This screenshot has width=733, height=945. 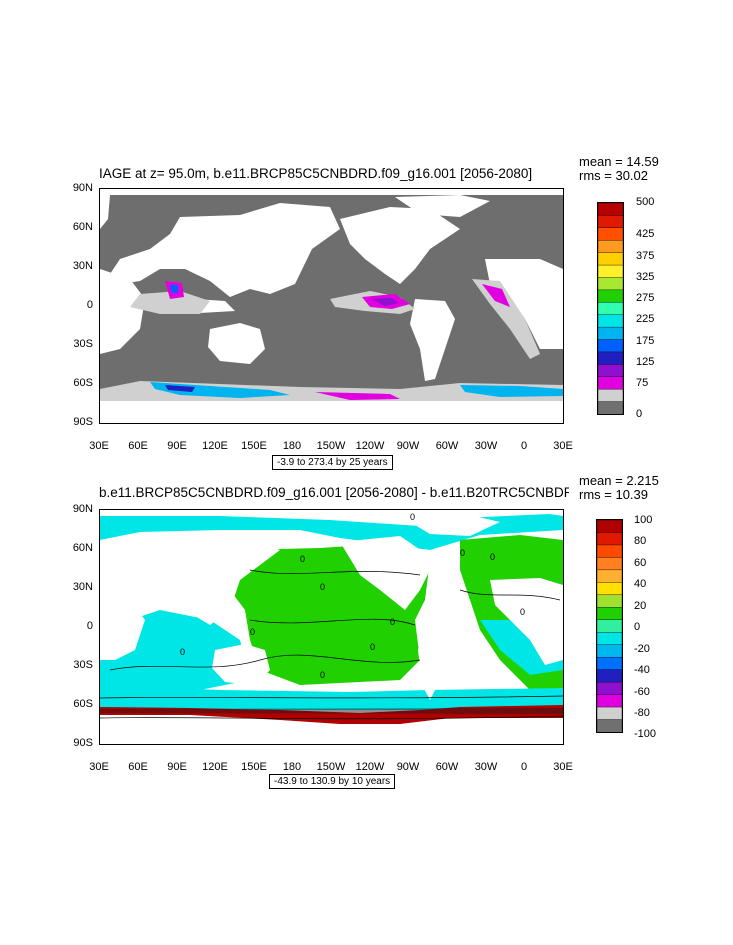 I want to click on p1-cb-label-325: 325, so click(x=645, y=277).